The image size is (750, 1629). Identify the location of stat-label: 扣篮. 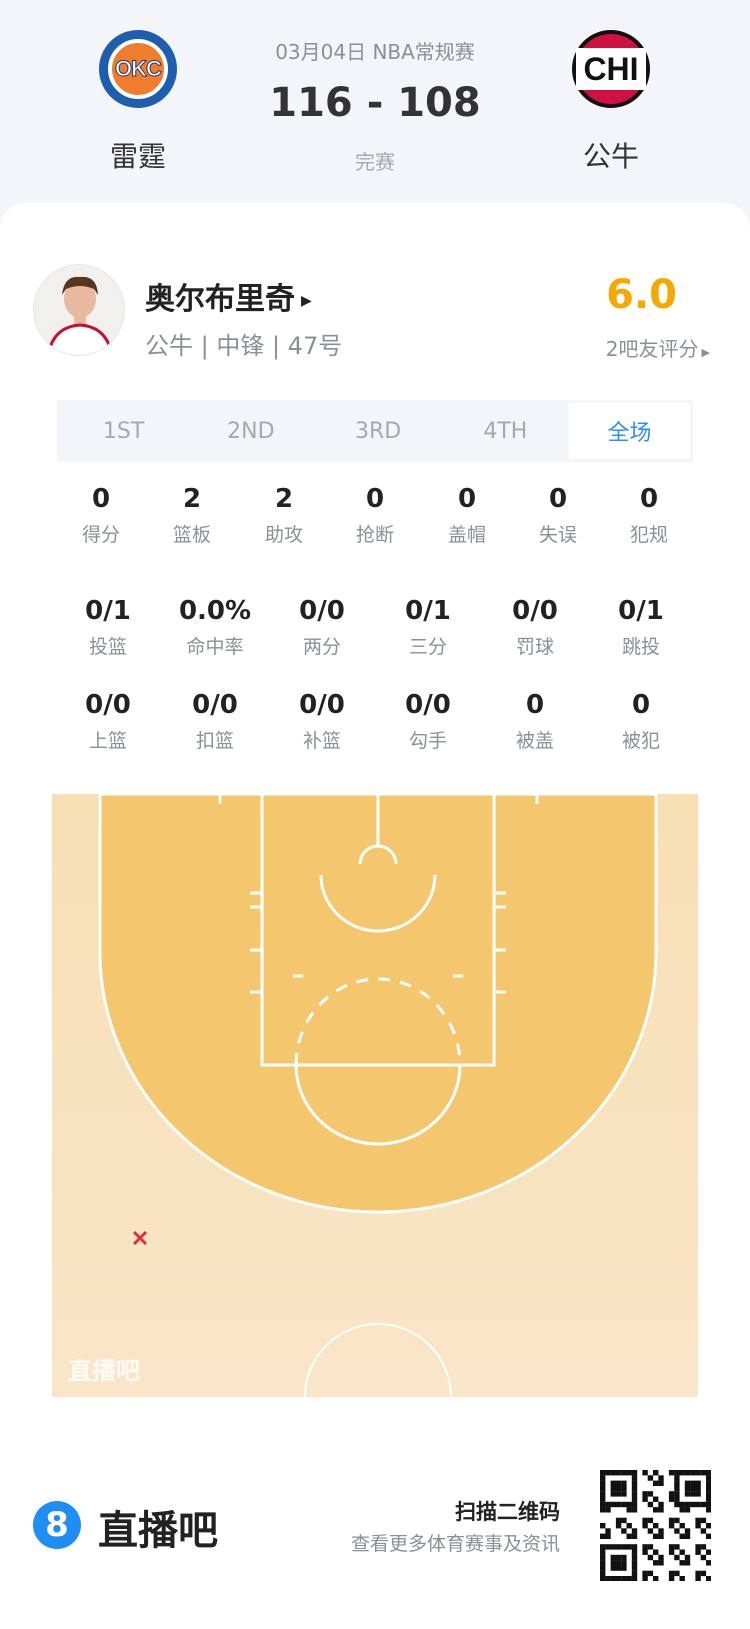
(214, 741).